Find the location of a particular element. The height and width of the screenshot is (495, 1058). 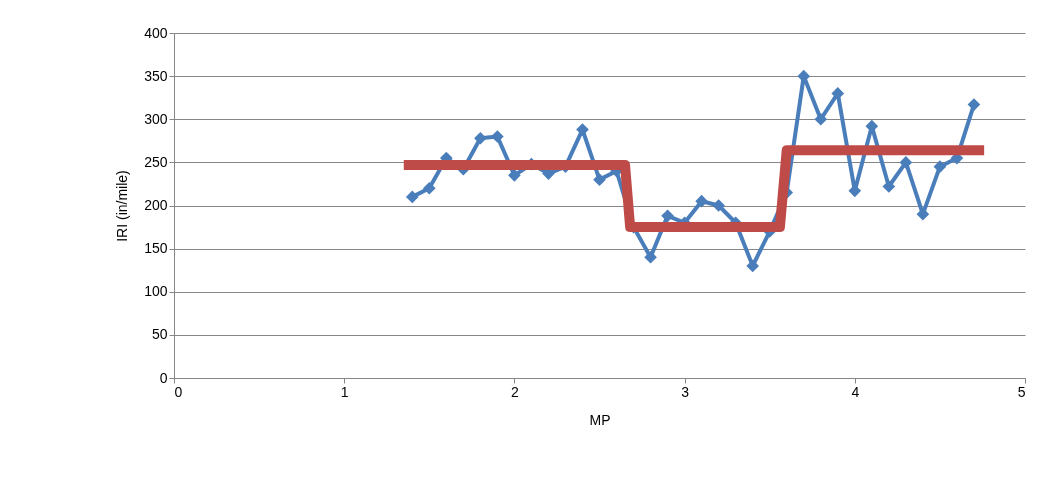

y-tick-label: 250 is located at coordinates (156, 161).